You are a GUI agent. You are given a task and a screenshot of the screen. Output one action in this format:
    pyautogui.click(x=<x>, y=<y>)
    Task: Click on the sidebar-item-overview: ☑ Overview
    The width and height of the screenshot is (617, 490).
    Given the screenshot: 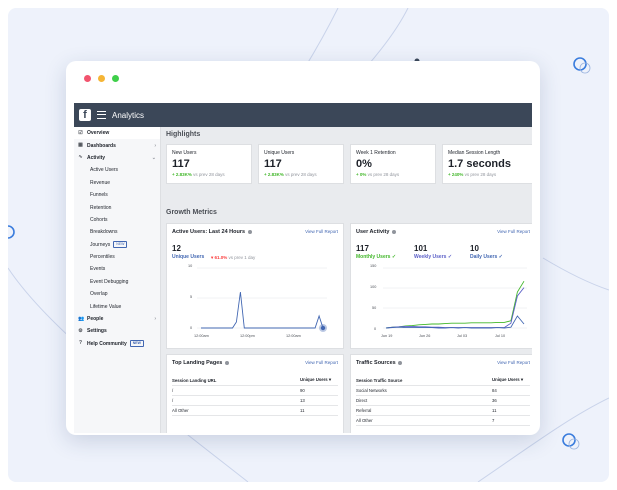 What is the action you would take?
    pyautogui.click(x=117, y=133)
    